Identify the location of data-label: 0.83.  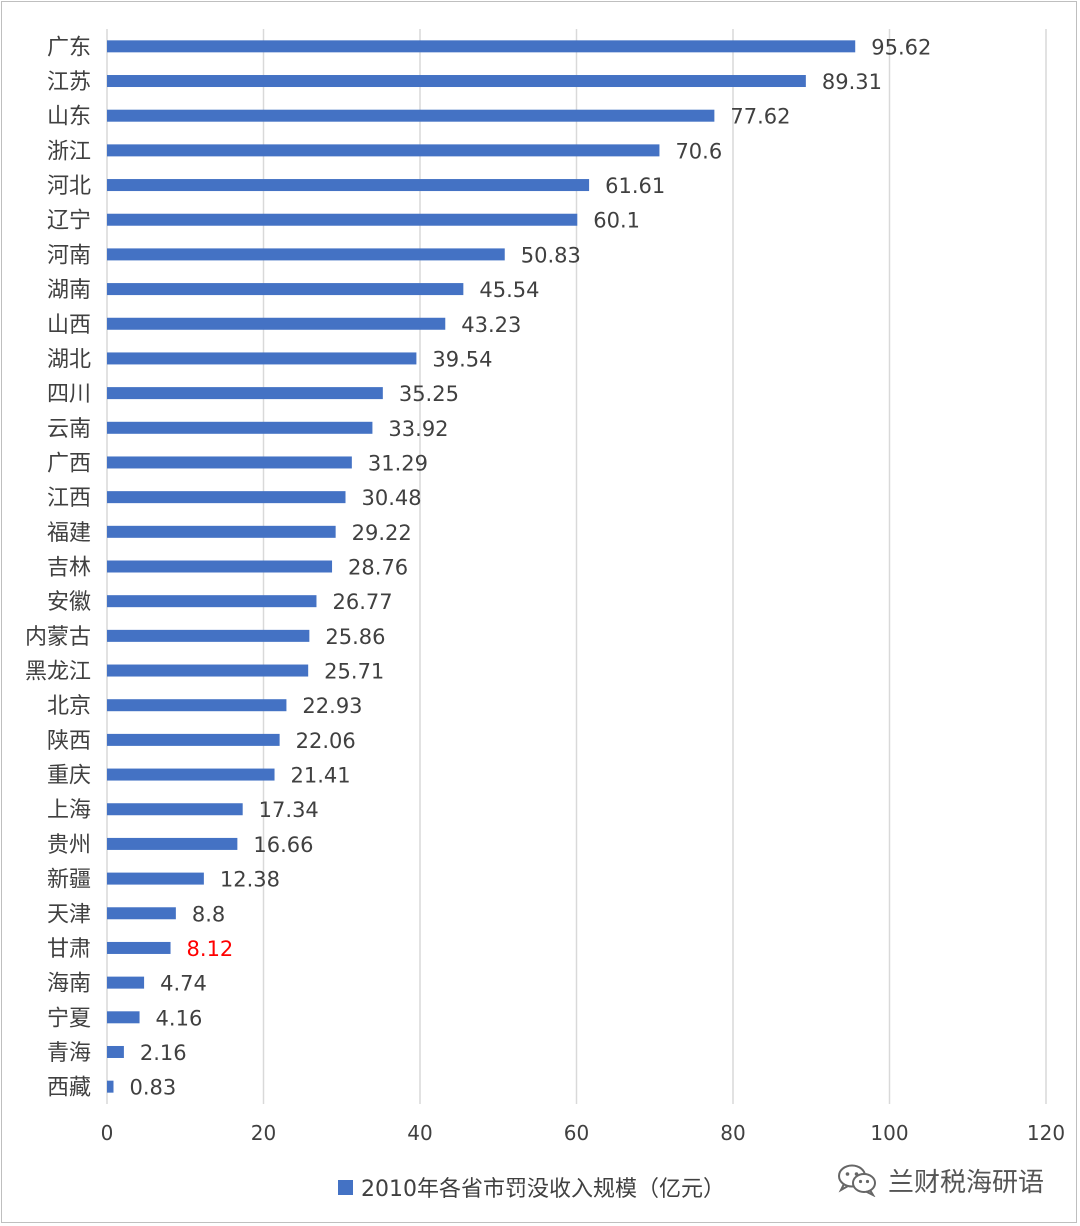
(152, 1088).